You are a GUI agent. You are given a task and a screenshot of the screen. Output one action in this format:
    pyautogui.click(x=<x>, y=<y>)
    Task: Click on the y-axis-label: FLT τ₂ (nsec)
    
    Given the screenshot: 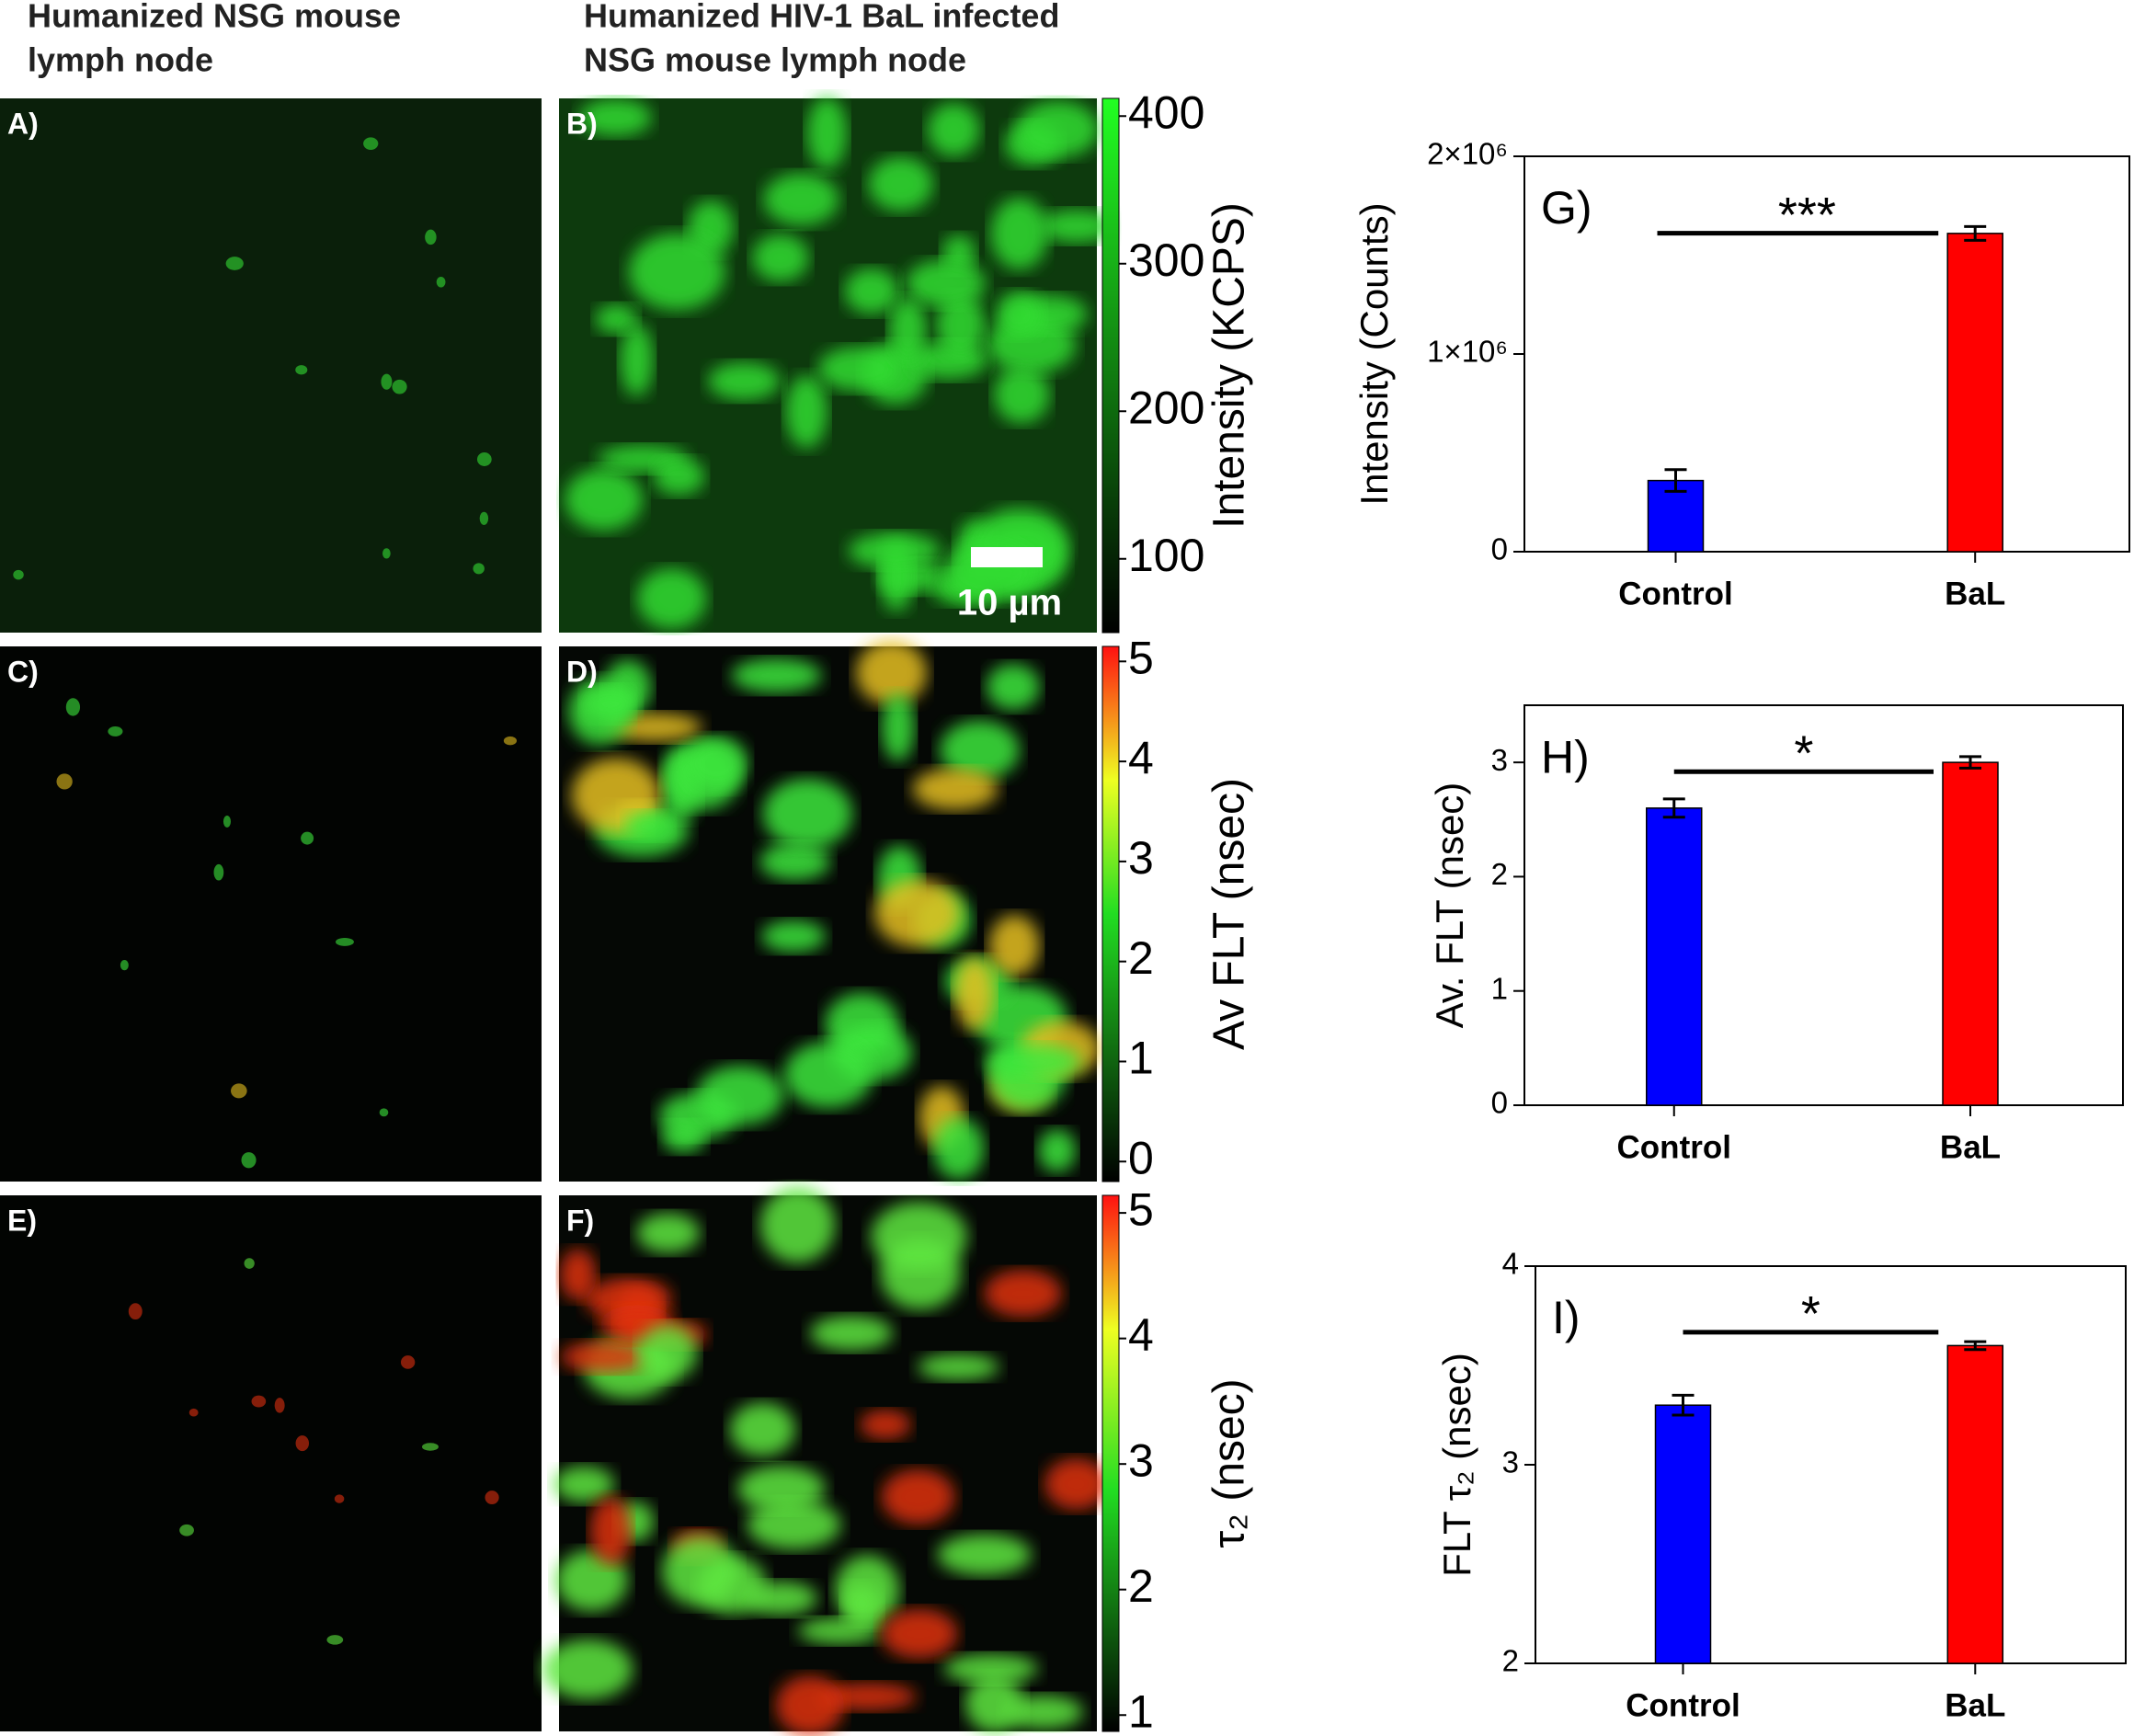 What is the action you would take?
    pyautogui.click(x=1456, y=1465)
    